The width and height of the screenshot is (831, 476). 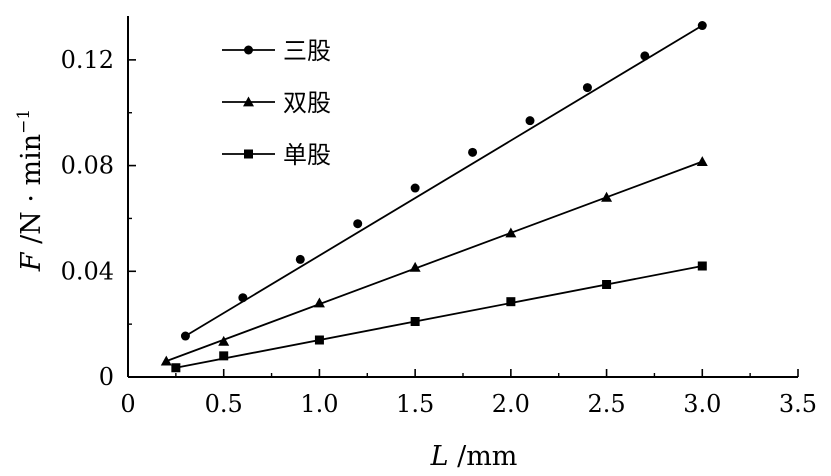 I want to click on legend-item: 单股, so click(x=276, y=155).